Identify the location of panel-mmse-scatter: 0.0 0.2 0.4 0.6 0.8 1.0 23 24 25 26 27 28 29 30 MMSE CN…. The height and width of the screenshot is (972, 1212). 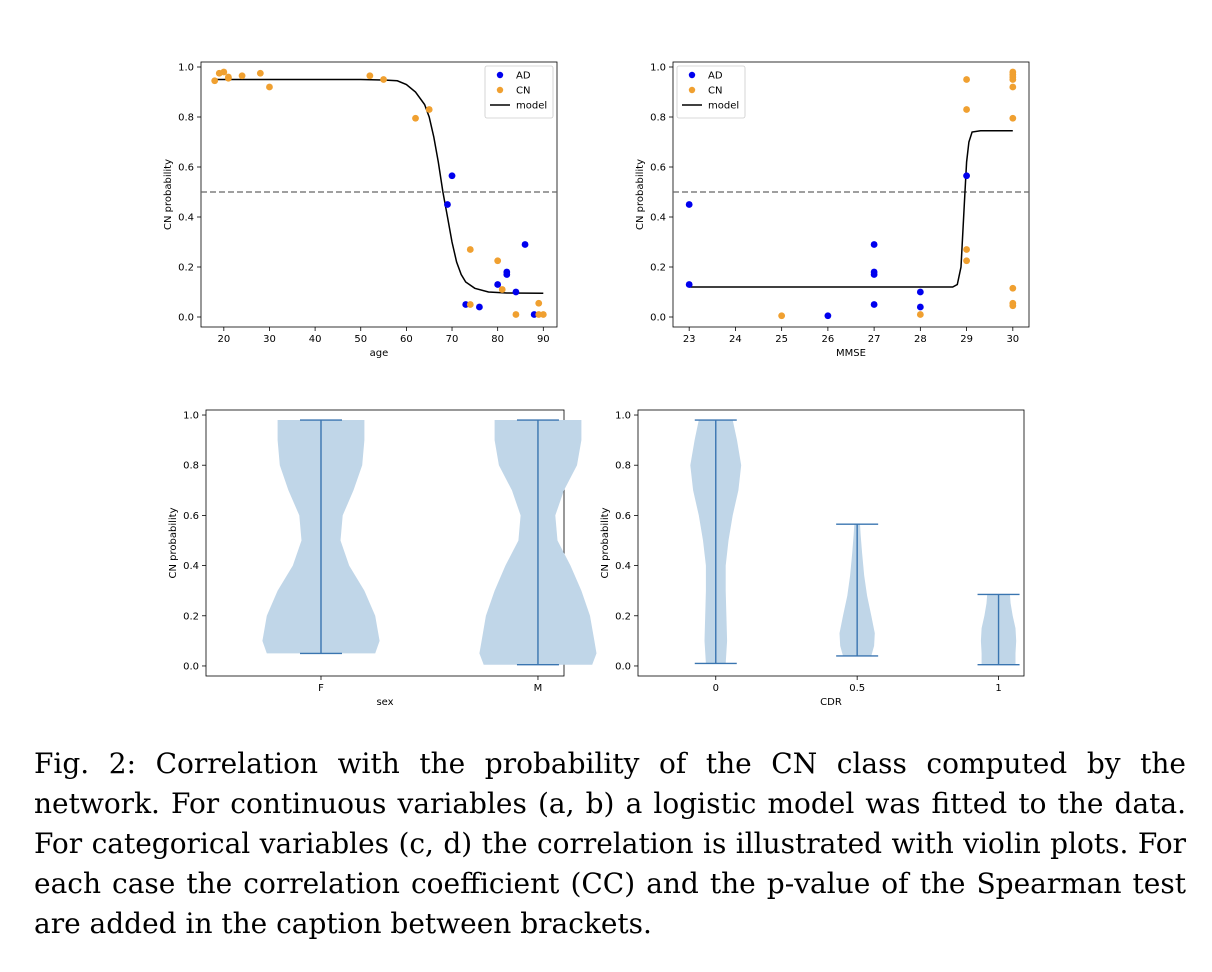
(832, 210).